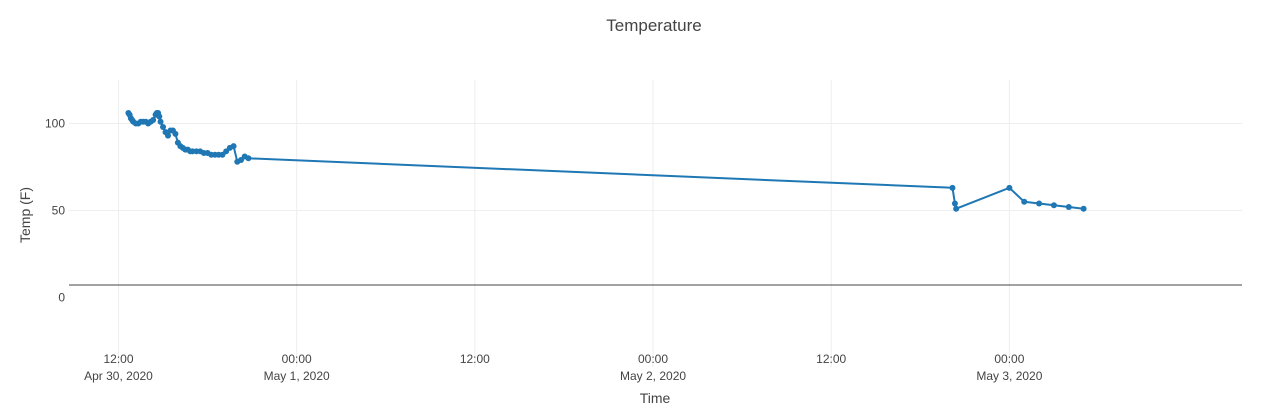 The height and width of the screenshot is (408, 1267). Describe the element at coordinates (59, 210) in the screenshot. I see `y-tick-label: 50` at that location.